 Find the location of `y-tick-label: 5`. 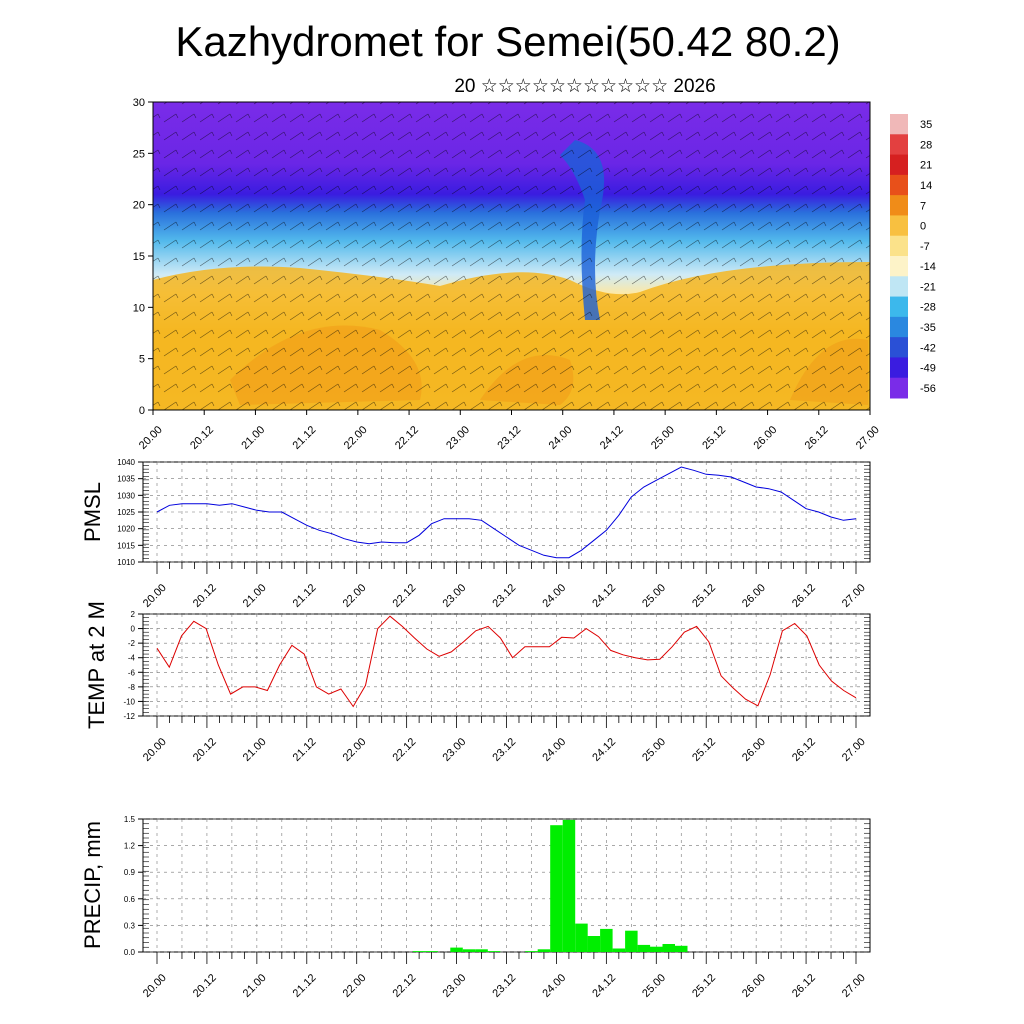

y-tick-label: 5 is located at coordinates (142, 360).